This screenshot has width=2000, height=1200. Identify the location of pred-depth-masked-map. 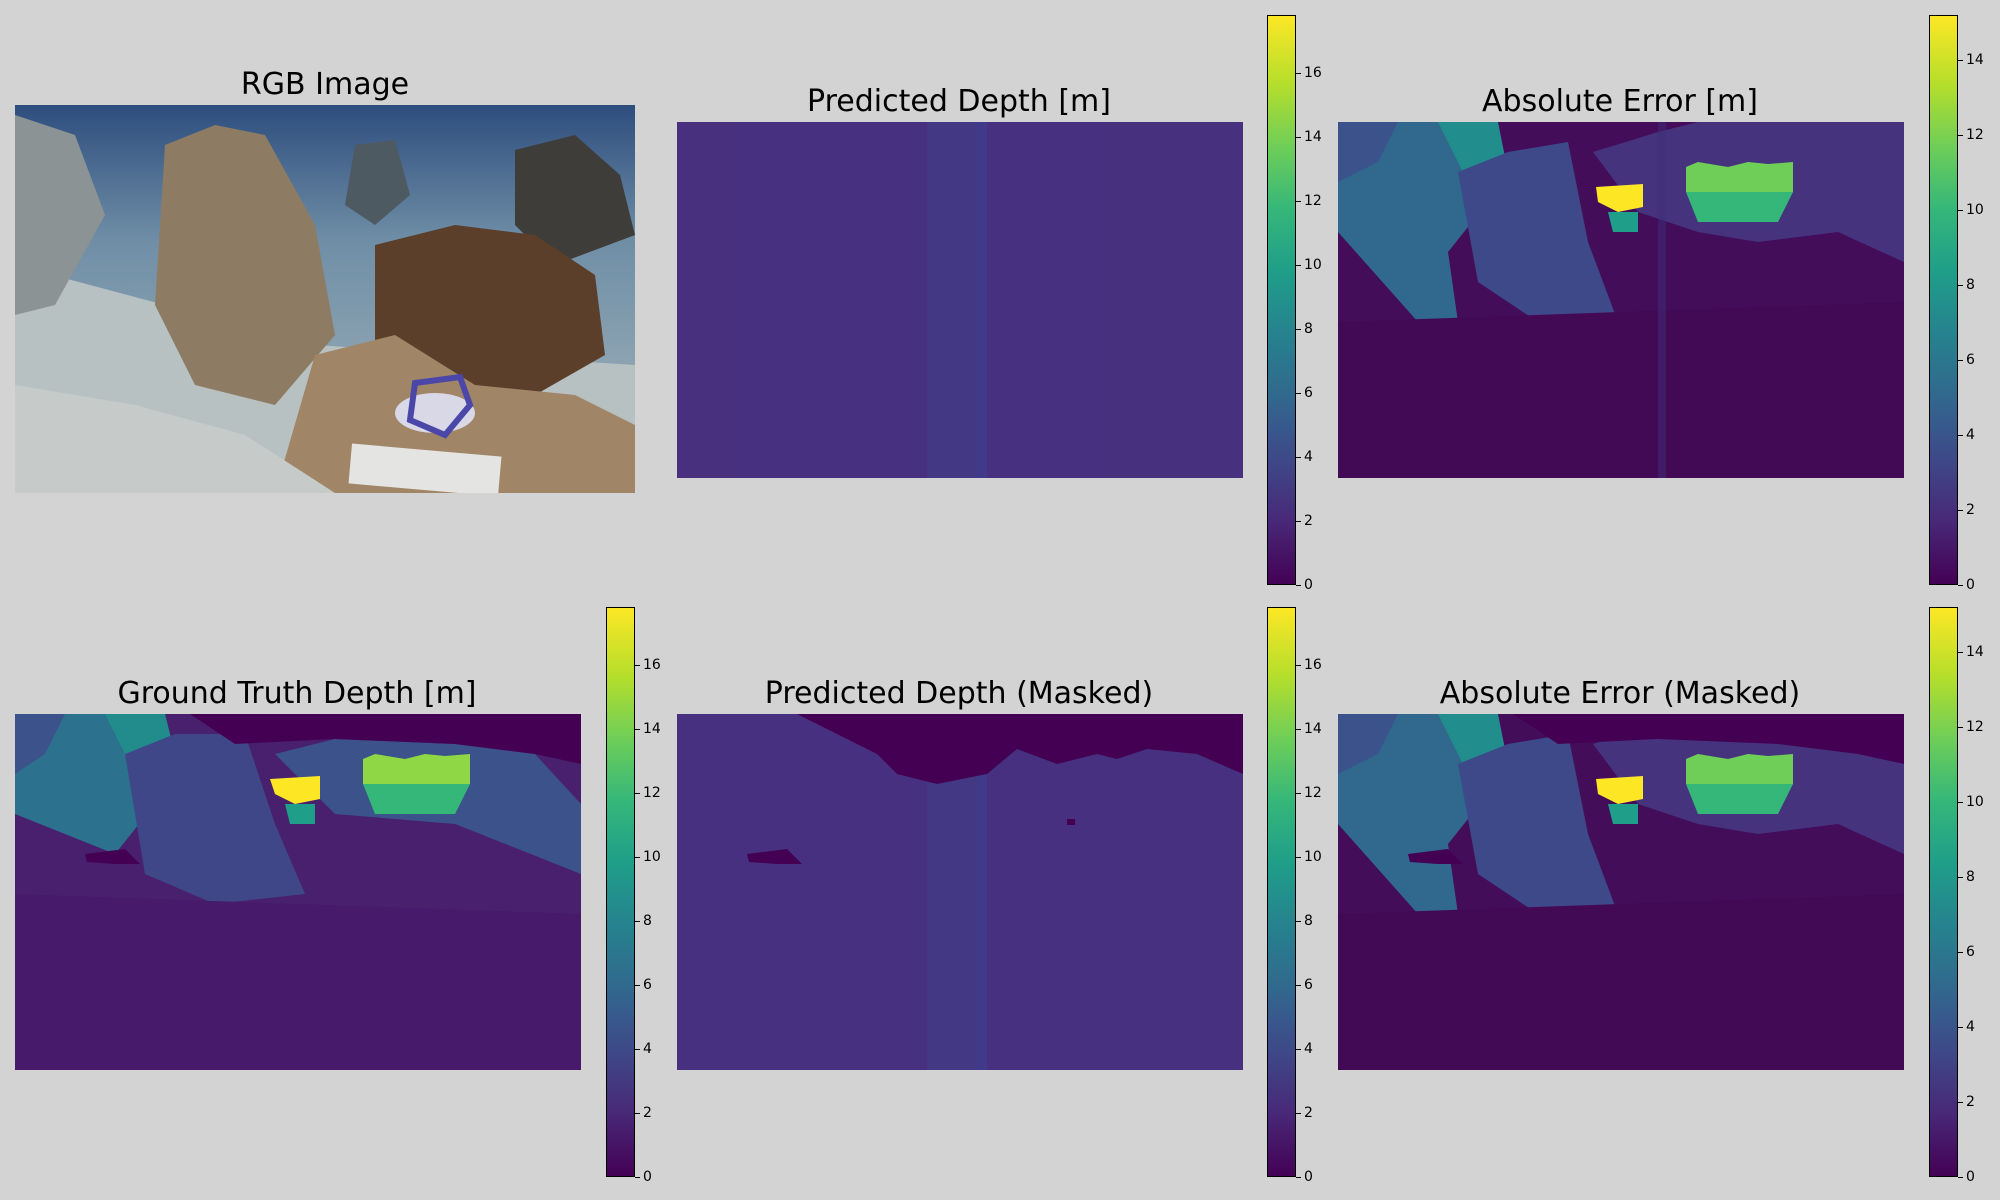
(960, 892).